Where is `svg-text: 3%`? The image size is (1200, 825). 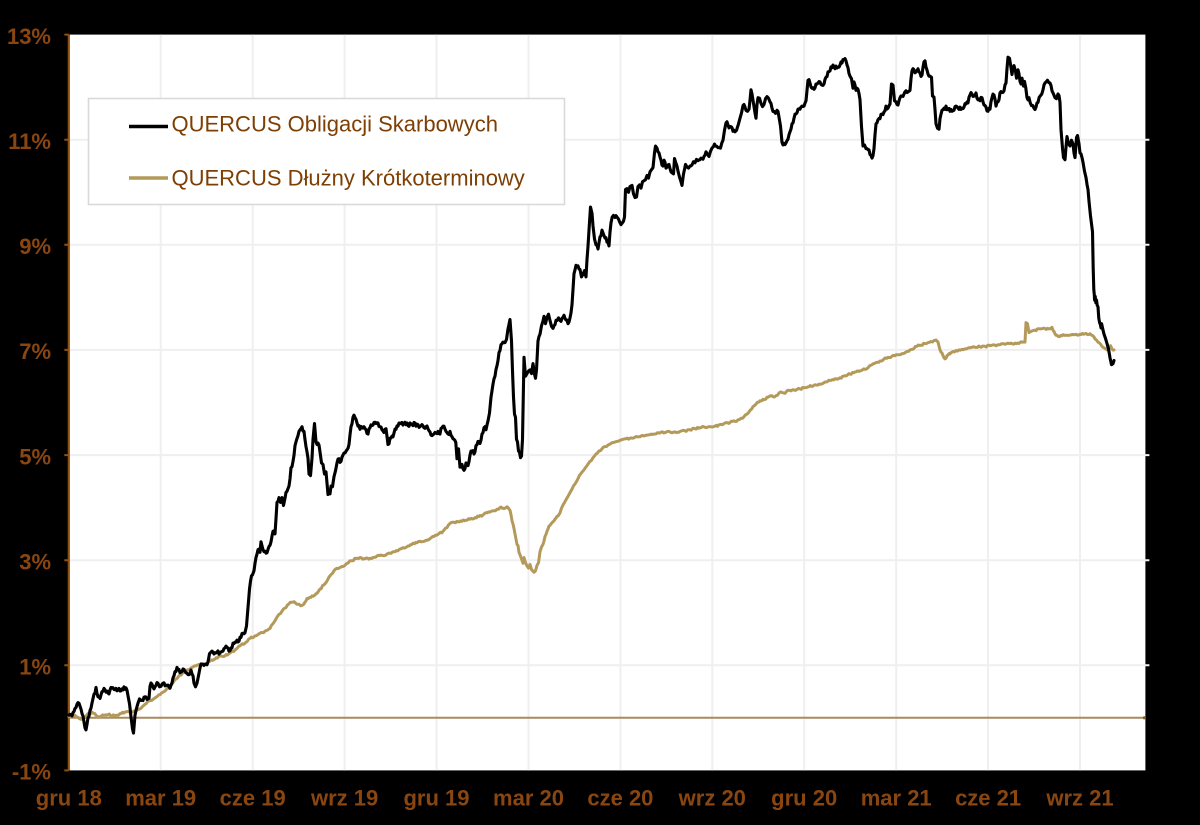
svg-text: 3% is located at coordinates (35, 562).